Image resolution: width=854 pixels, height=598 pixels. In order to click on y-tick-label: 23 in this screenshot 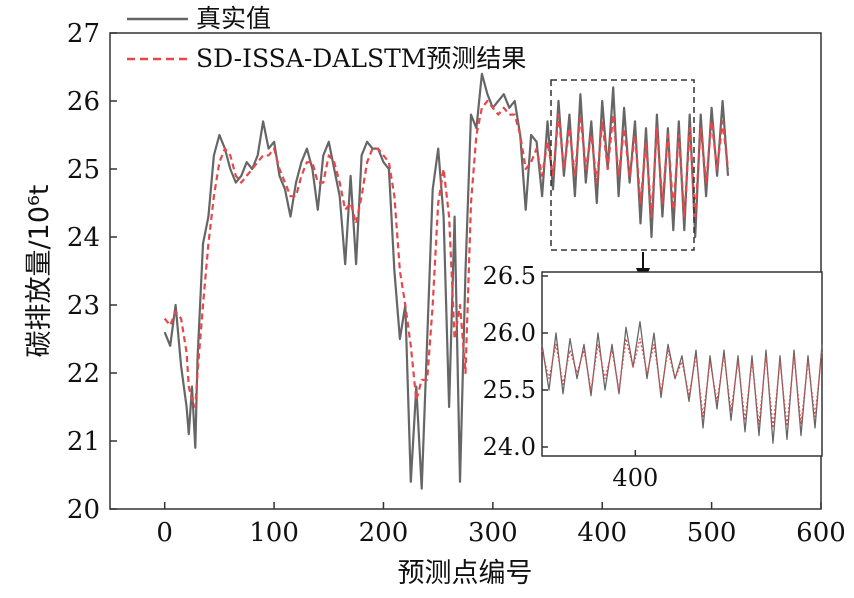, I will do `click(83, 306)`.